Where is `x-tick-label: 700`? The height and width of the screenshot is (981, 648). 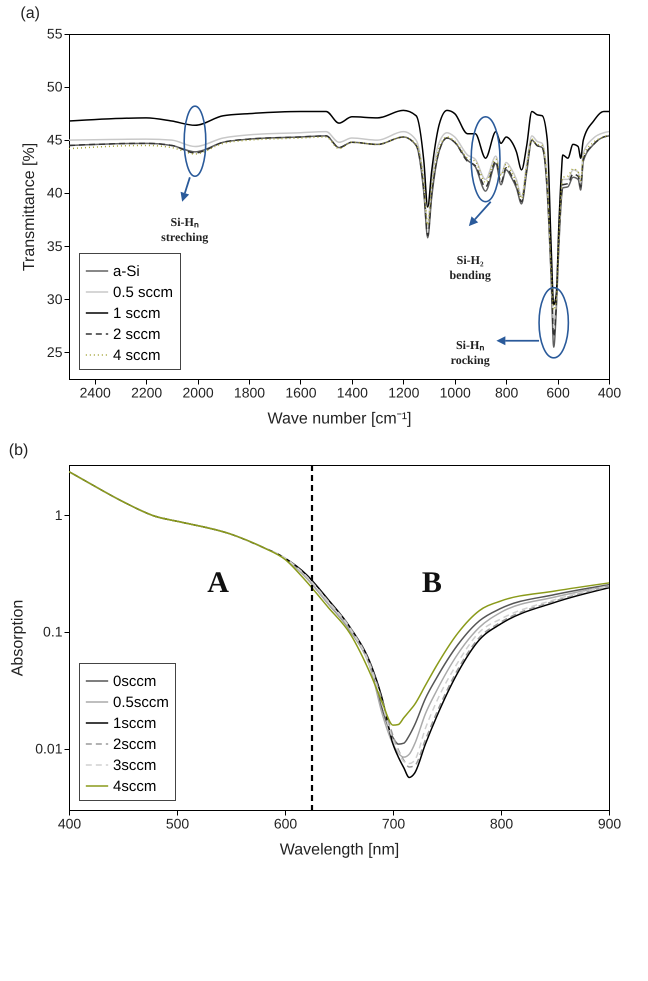 x-tick-label: 700 is located at coordinates (394, 824).